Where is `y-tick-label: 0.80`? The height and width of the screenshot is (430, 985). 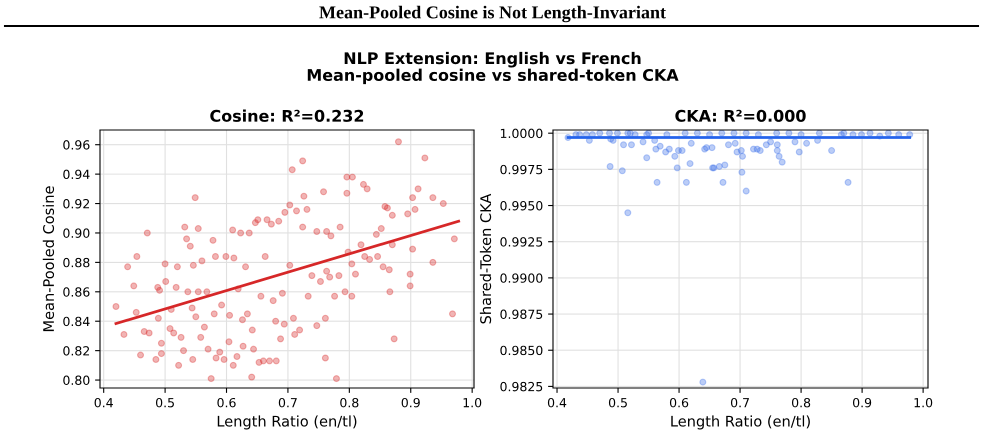
y-tick-label: 0.80 is located at coordinates (76, 380).